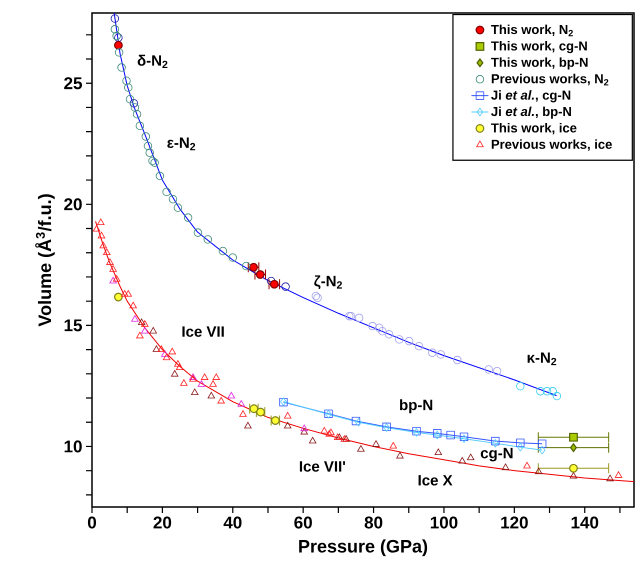 The height and width of the screenshot is (585, 636). Describe the element at coordinates (328, 282) in the screenshot. I see `annotation: ζ-N$_{2}$` at that location.